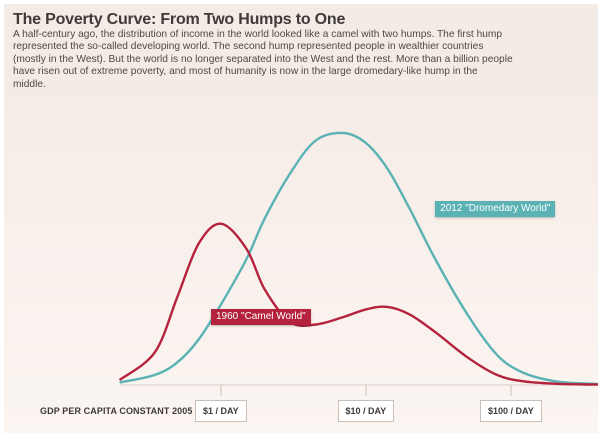  I want to click on series-label-2012: 2012 "Dromedary World", so click(495, 209).